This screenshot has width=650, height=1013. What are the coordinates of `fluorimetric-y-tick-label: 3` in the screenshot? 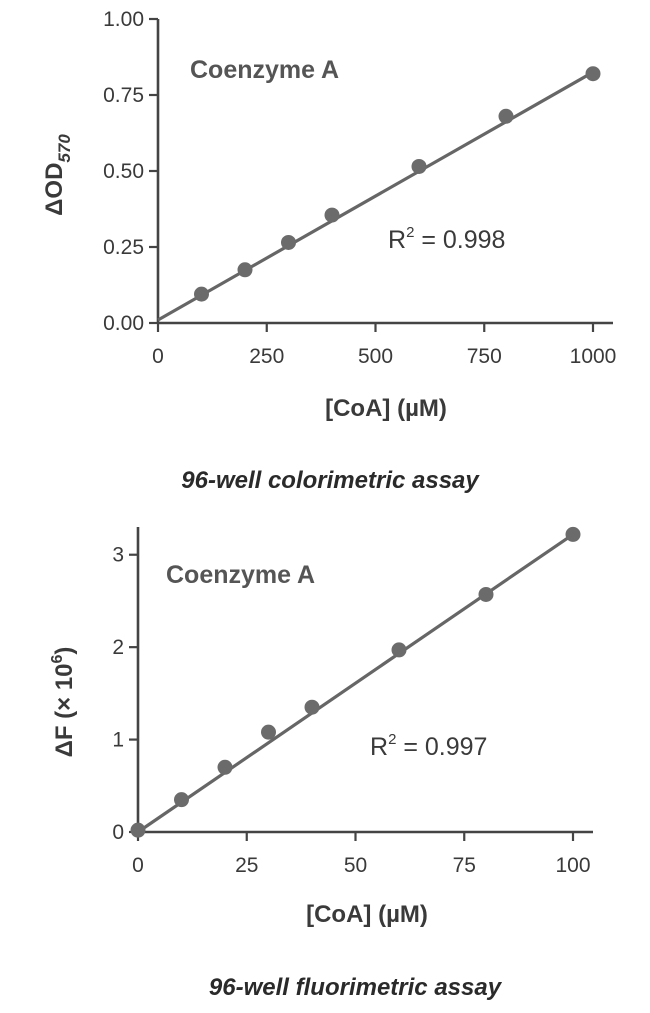 It's located at (118, 555).